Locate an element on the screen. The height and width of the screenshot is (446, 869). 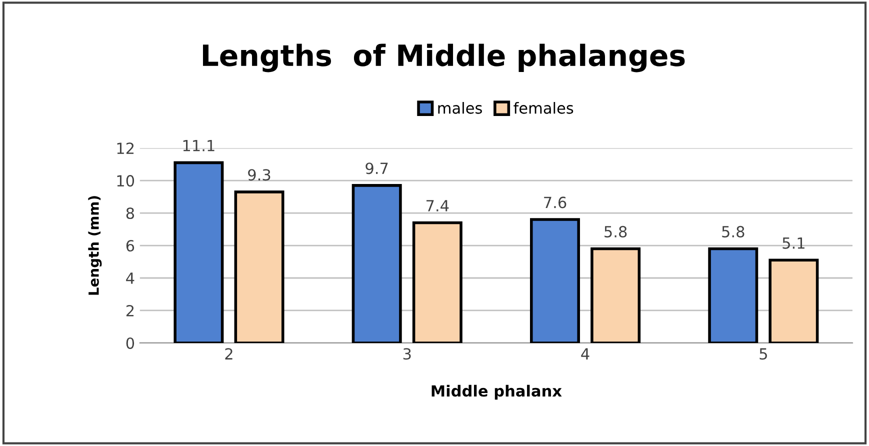
data-label: 7.4 is located at coordinates (437, 206).